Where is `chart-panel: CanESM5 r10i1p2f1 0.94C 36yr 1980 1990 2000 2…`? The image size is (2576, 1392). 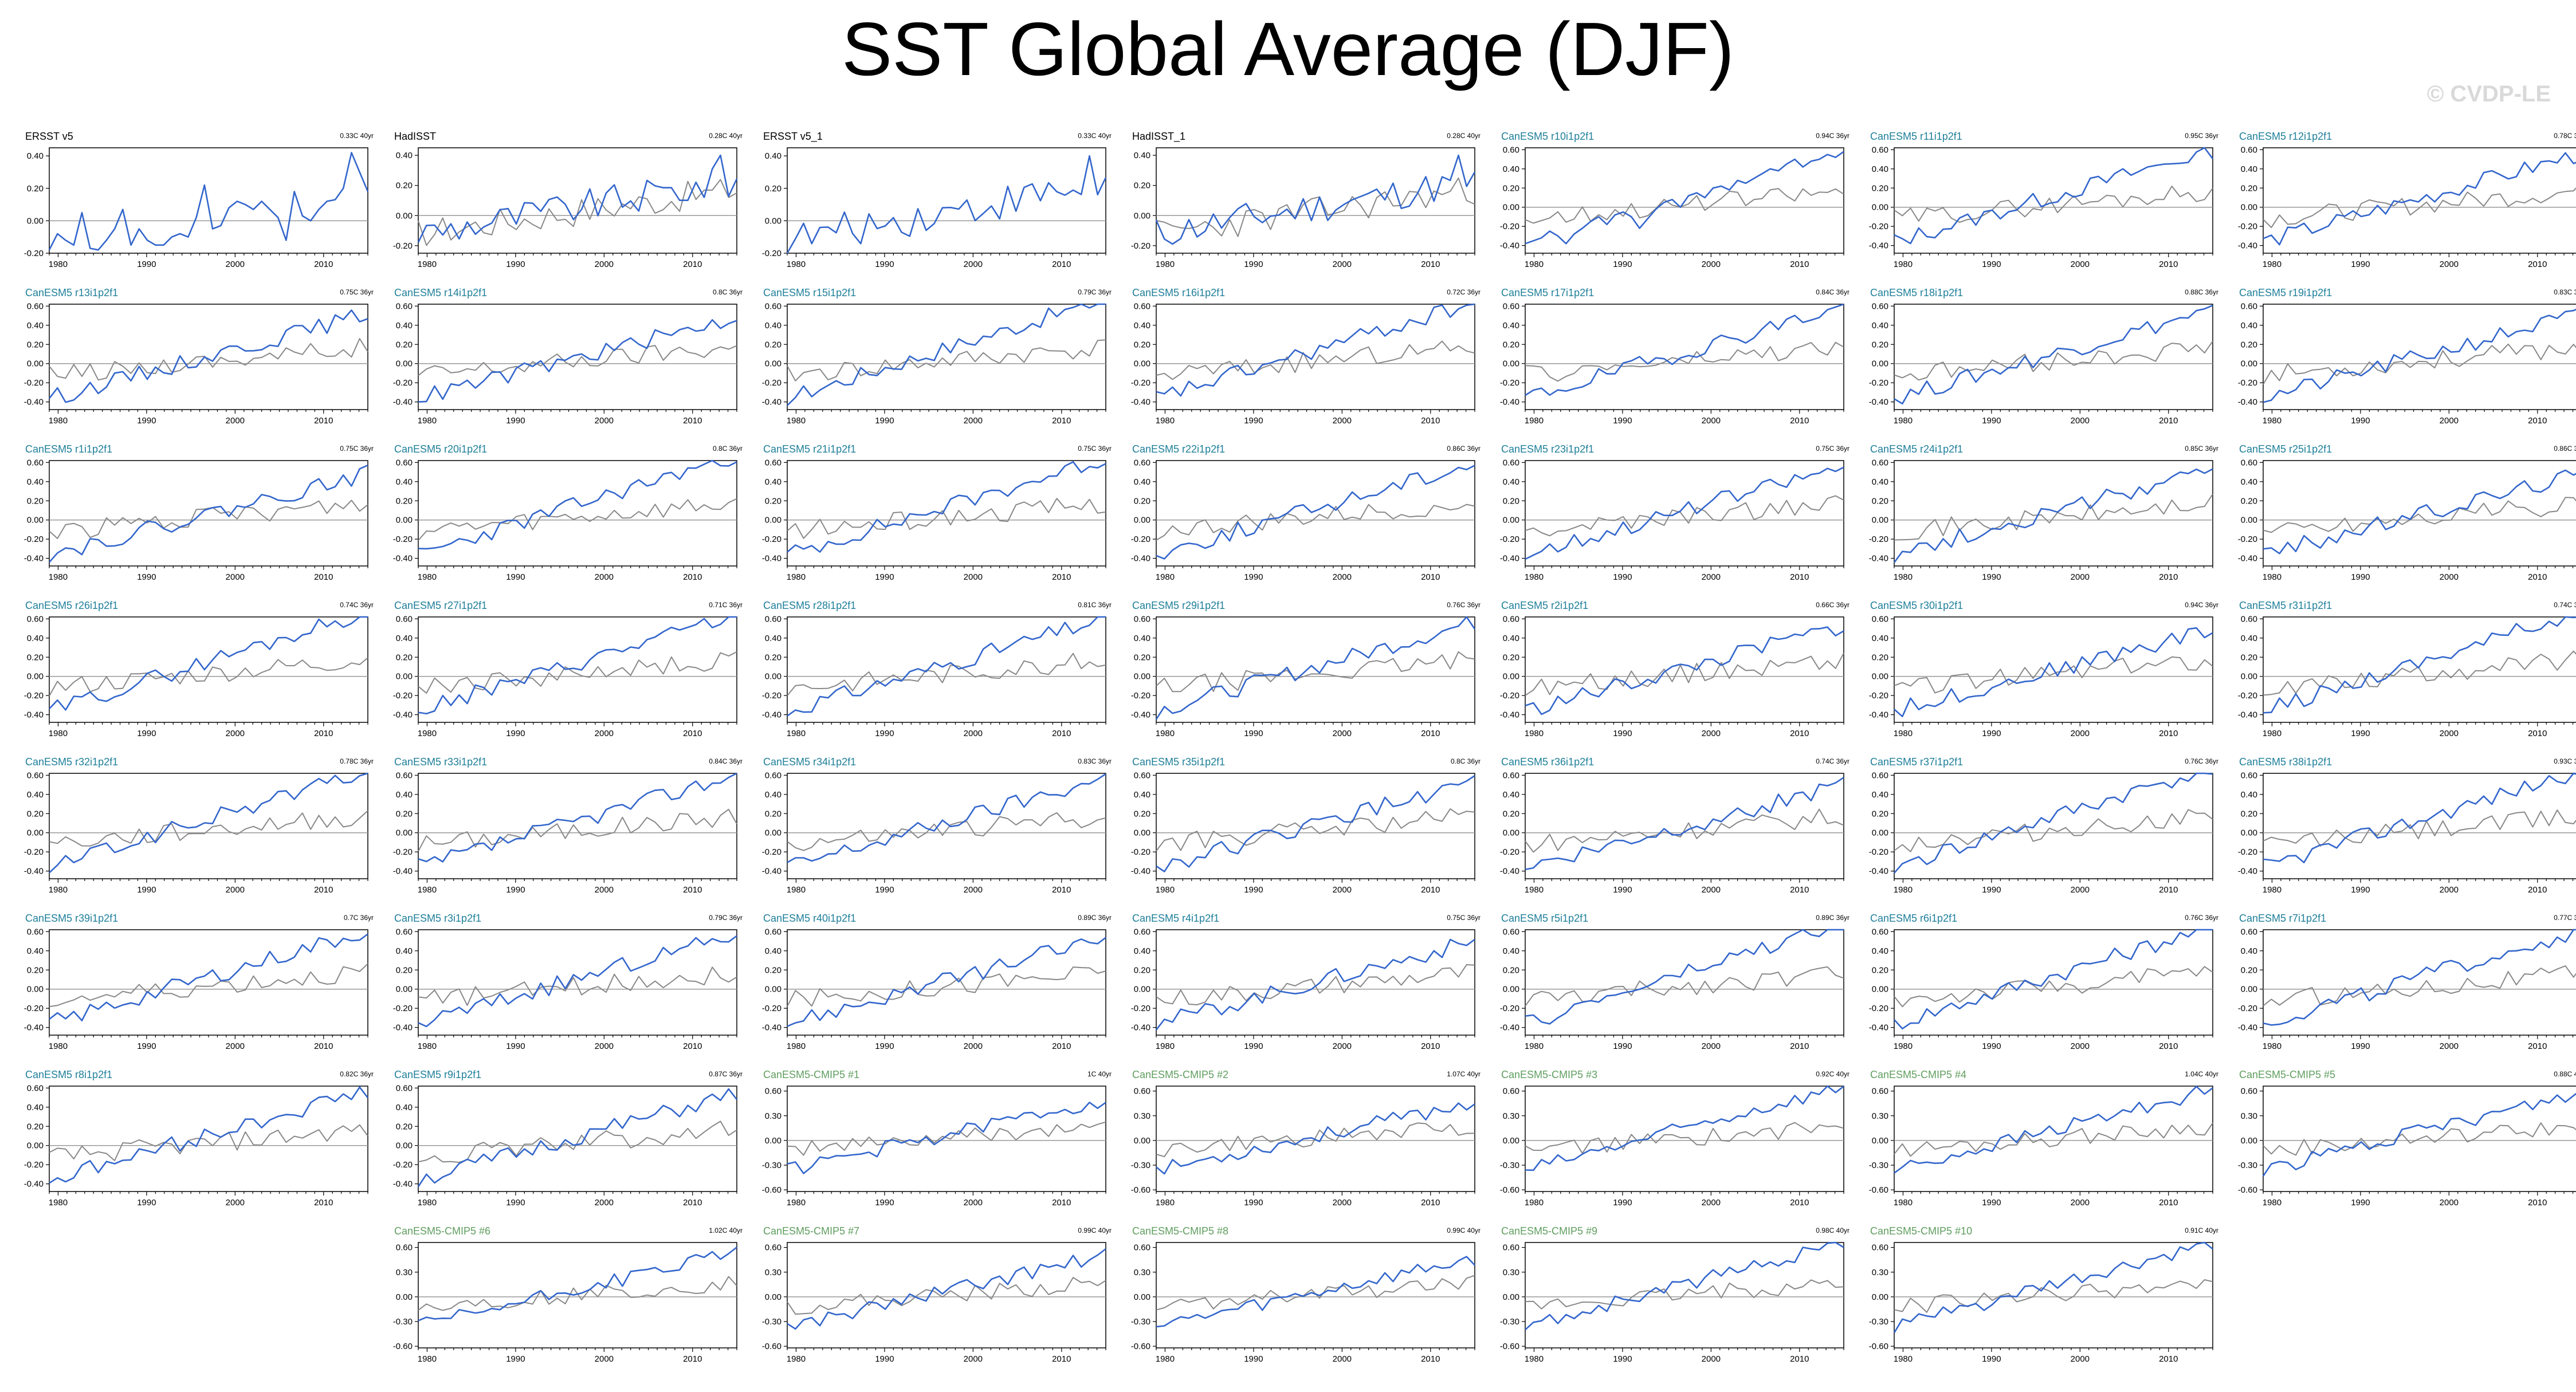 chart-panel: CanESM5 r10i1p2f1 0.94C 36yr 1980 1990 2000 2… is located at coordinates (1673, 207).